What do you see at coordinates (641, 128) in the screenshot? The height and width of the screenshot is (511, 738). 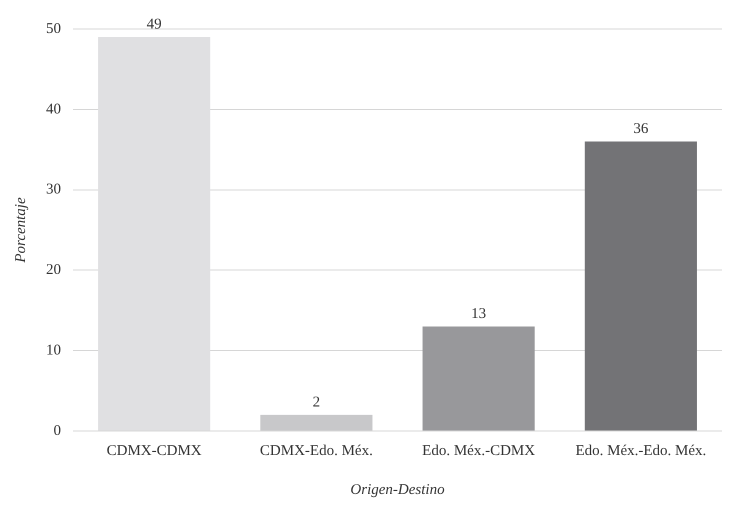 I see `data-label: 36` at bounding box center [641, 128].